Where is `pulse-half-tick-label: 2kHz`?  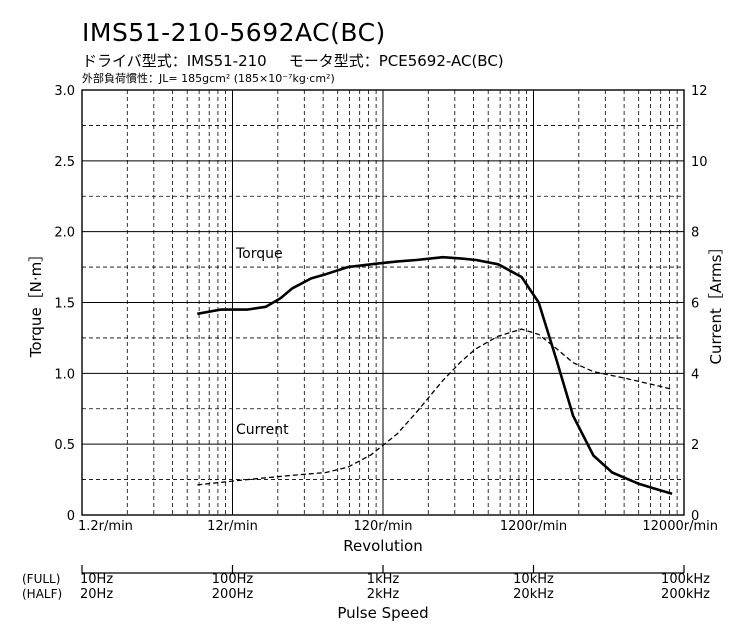 pulse-half-tick-label: 2kHz is located at coordinates (383, 594).